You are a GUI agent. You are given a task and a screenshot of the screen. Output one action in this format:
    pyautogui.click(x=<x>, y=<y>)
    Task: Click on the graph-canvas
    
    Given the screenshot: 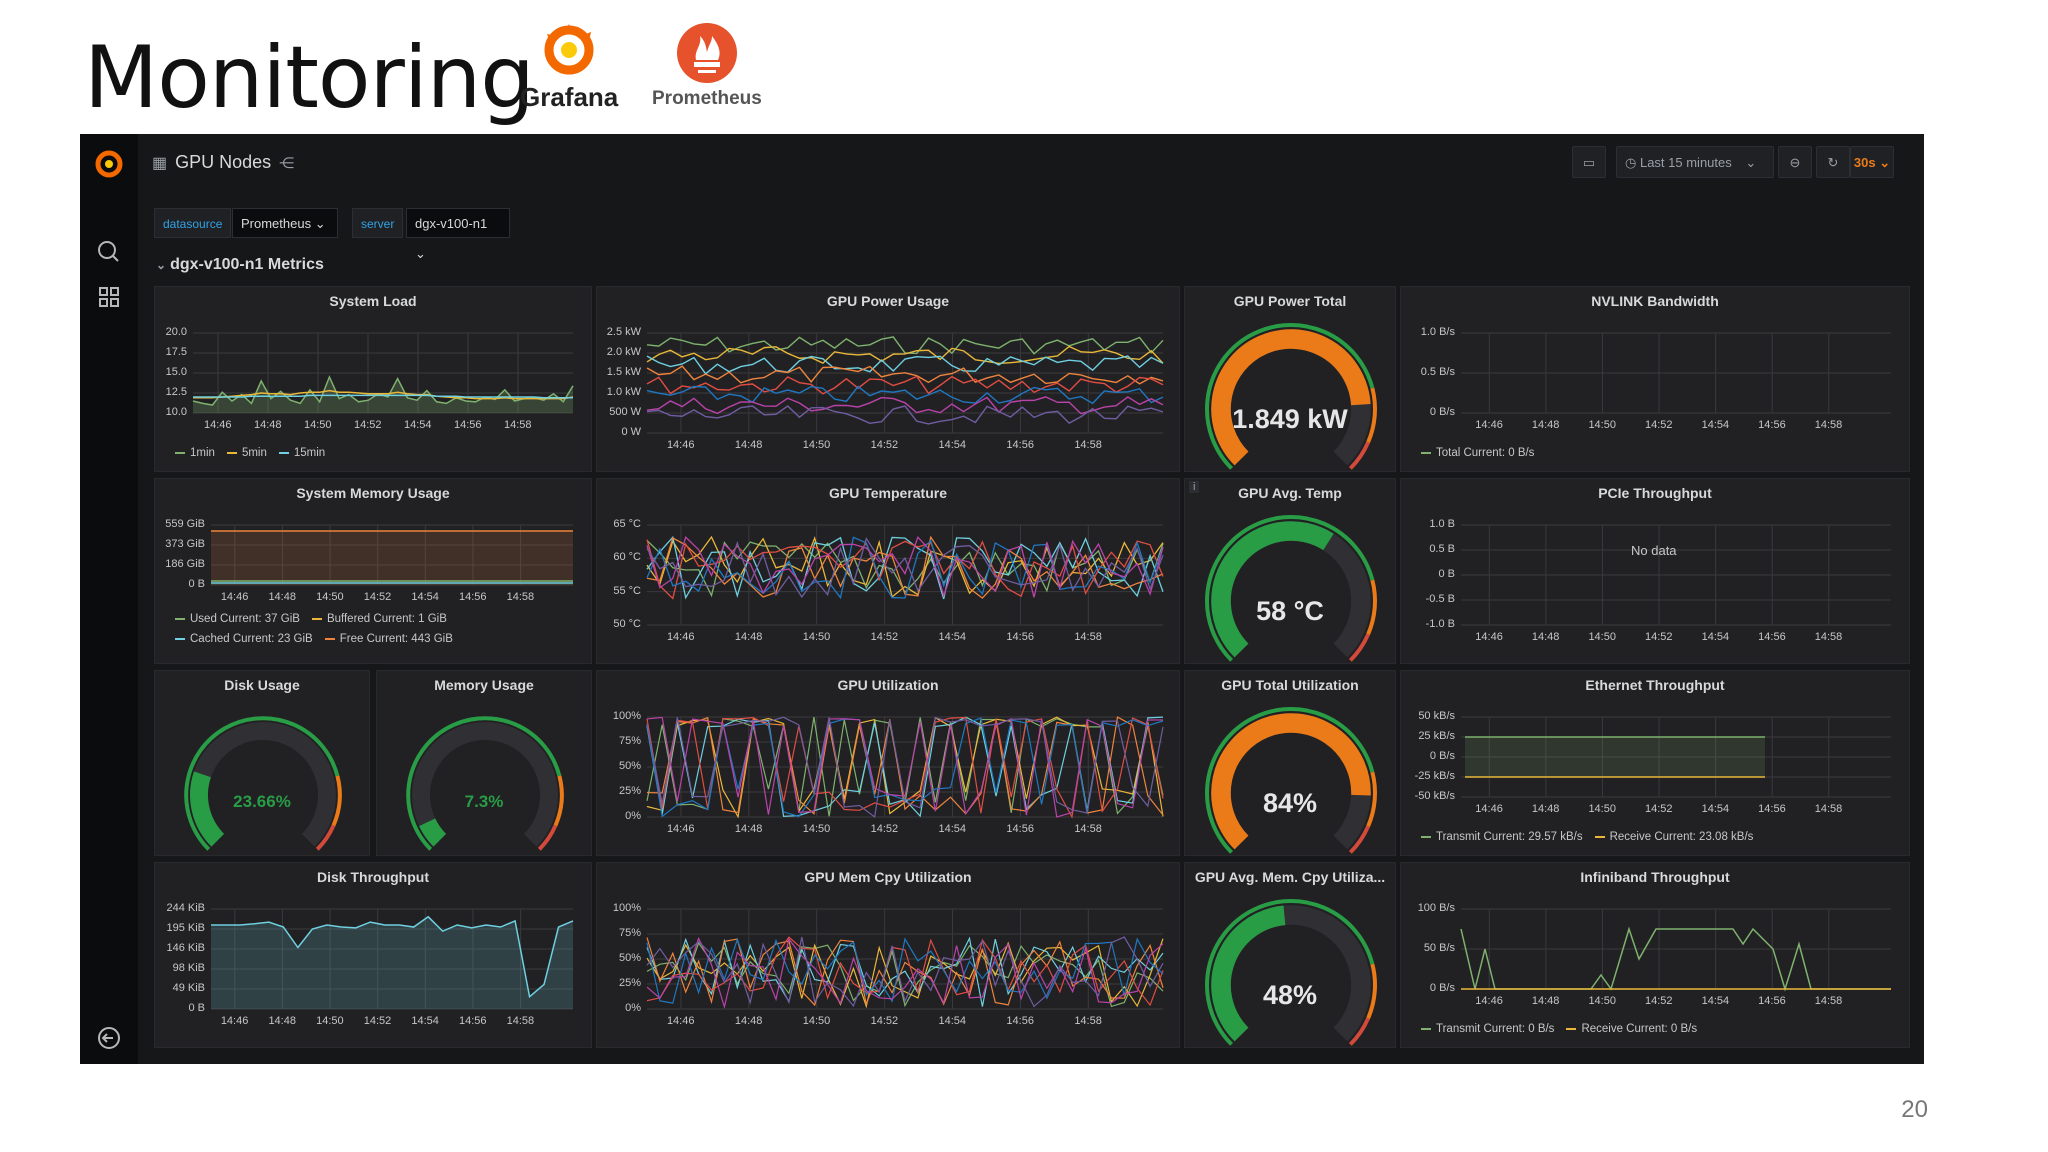 What is the action you would take?
    pyautogui.click(x=905, y=959)
    